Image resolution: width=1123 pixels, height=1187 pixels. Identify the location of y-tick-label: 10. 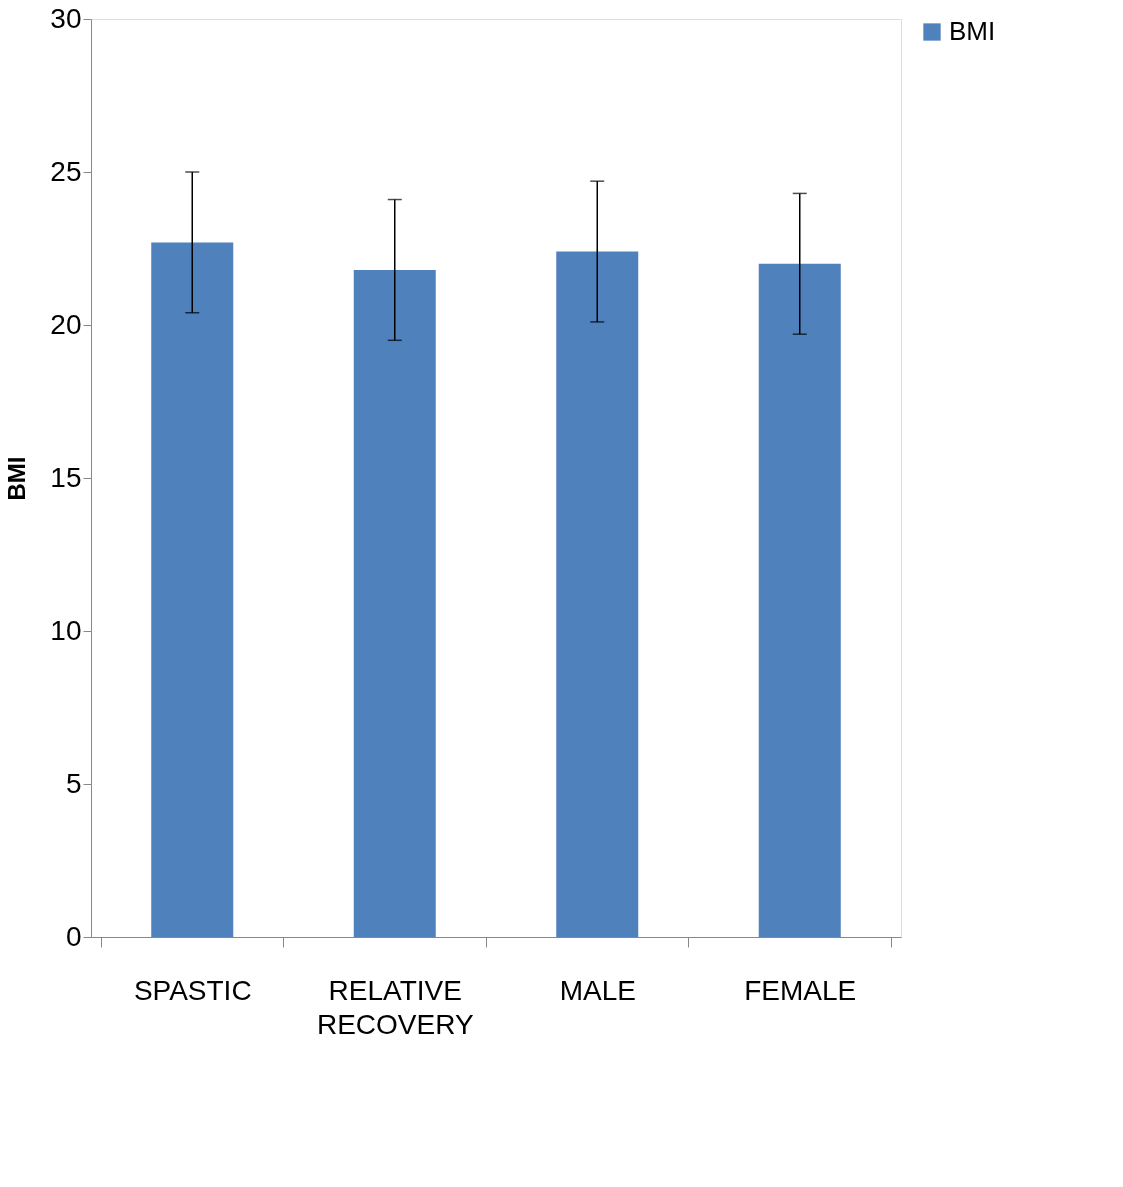
(66, 630).